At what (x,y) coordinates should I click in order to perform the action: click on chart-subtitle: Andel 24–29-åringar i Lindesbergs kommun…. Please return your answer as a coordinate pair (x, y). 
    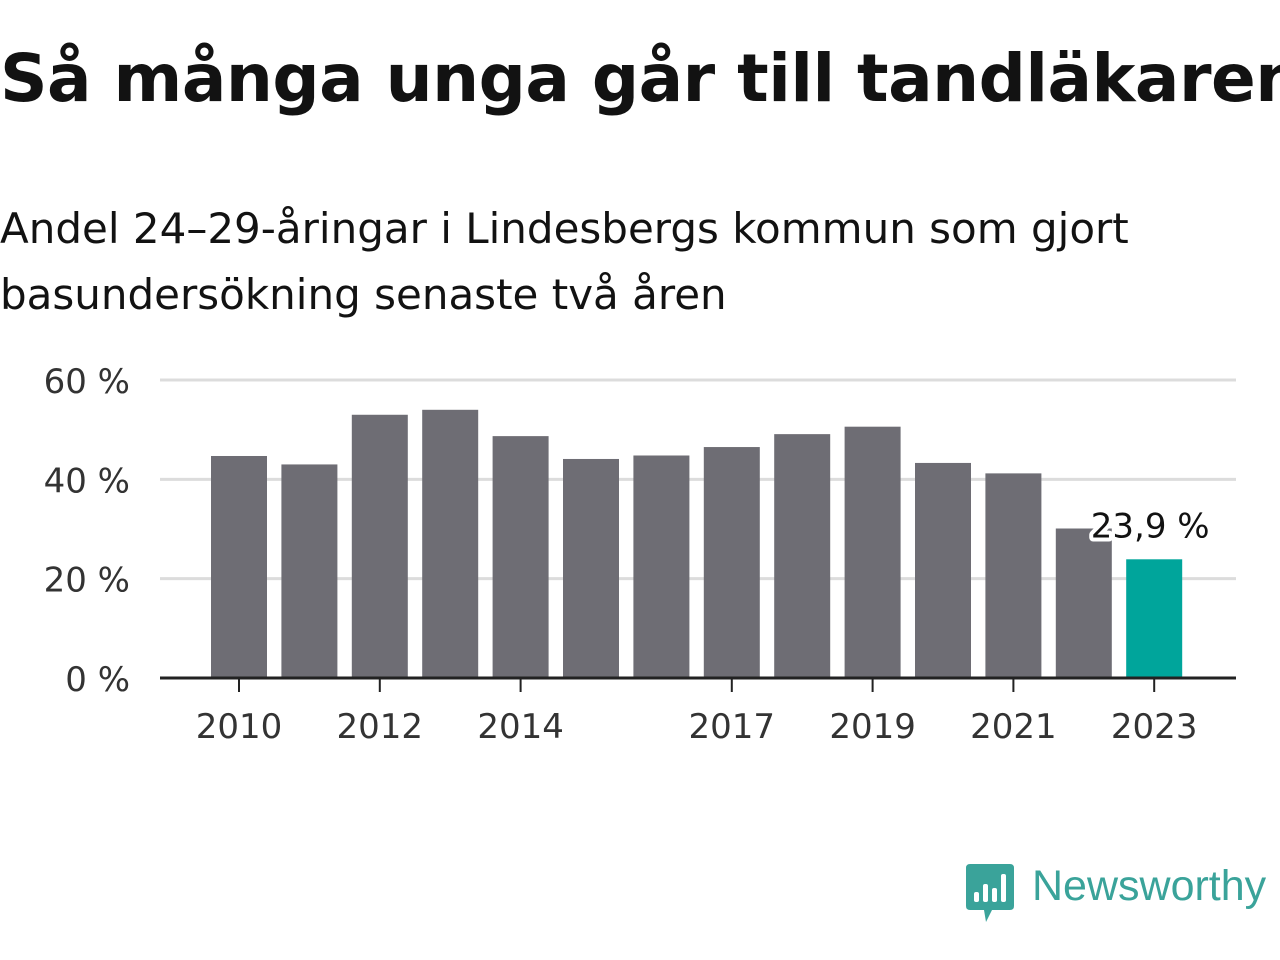
    Looking at the image, I should click on (564, 261).